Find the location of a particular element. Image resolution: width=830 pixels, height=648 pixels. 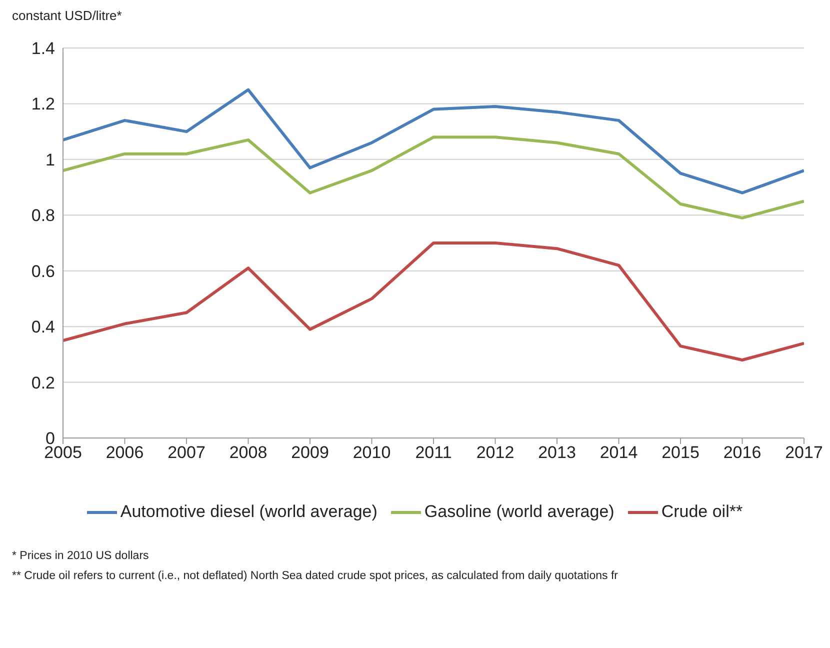

x-tick-label: 2015 is located at coordinates (681, 452).